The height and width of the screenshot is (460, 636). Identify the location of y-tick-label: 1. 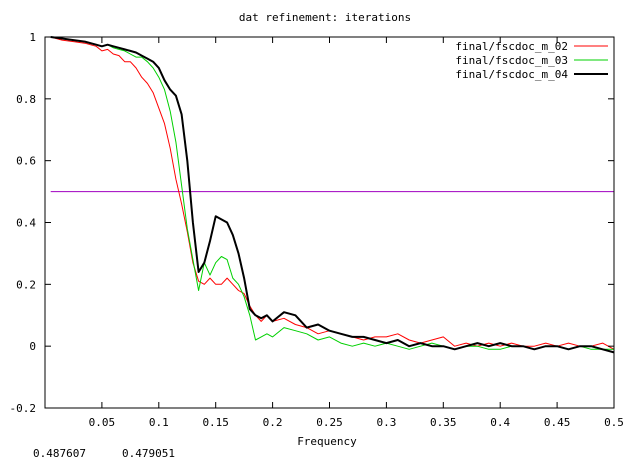
(32, 37).